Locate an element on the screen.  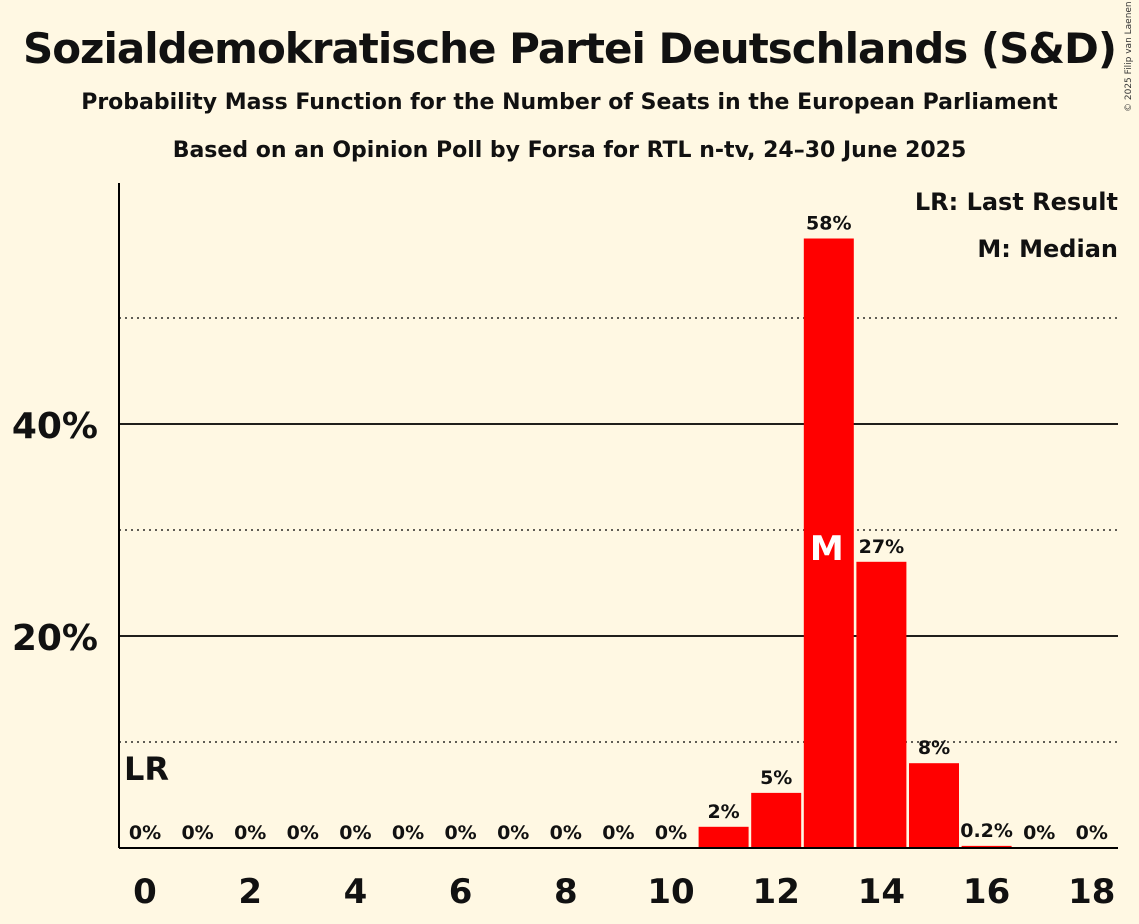
x-tick-label: 10 is located at coordinates (670, 892).